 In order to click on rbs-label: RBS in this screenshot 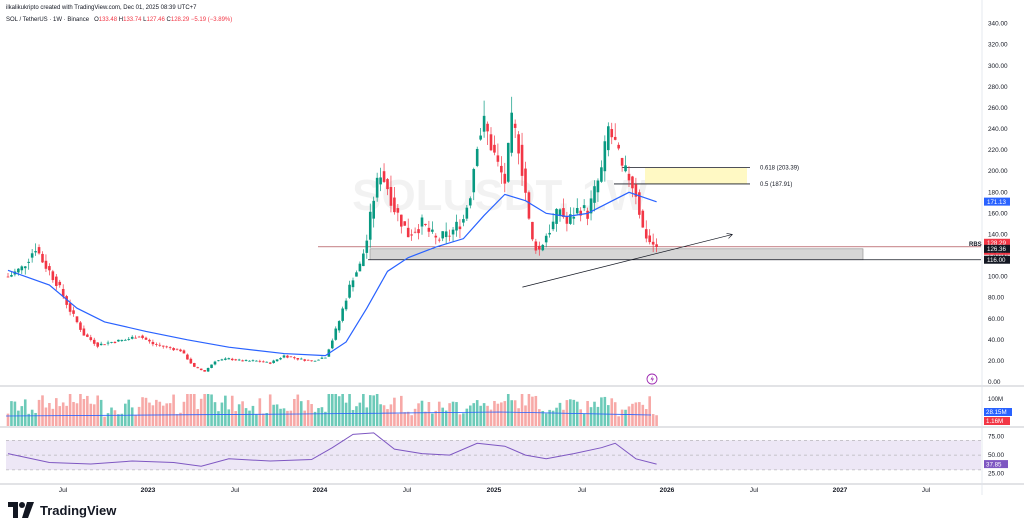, I will do `click(975, 245)`.